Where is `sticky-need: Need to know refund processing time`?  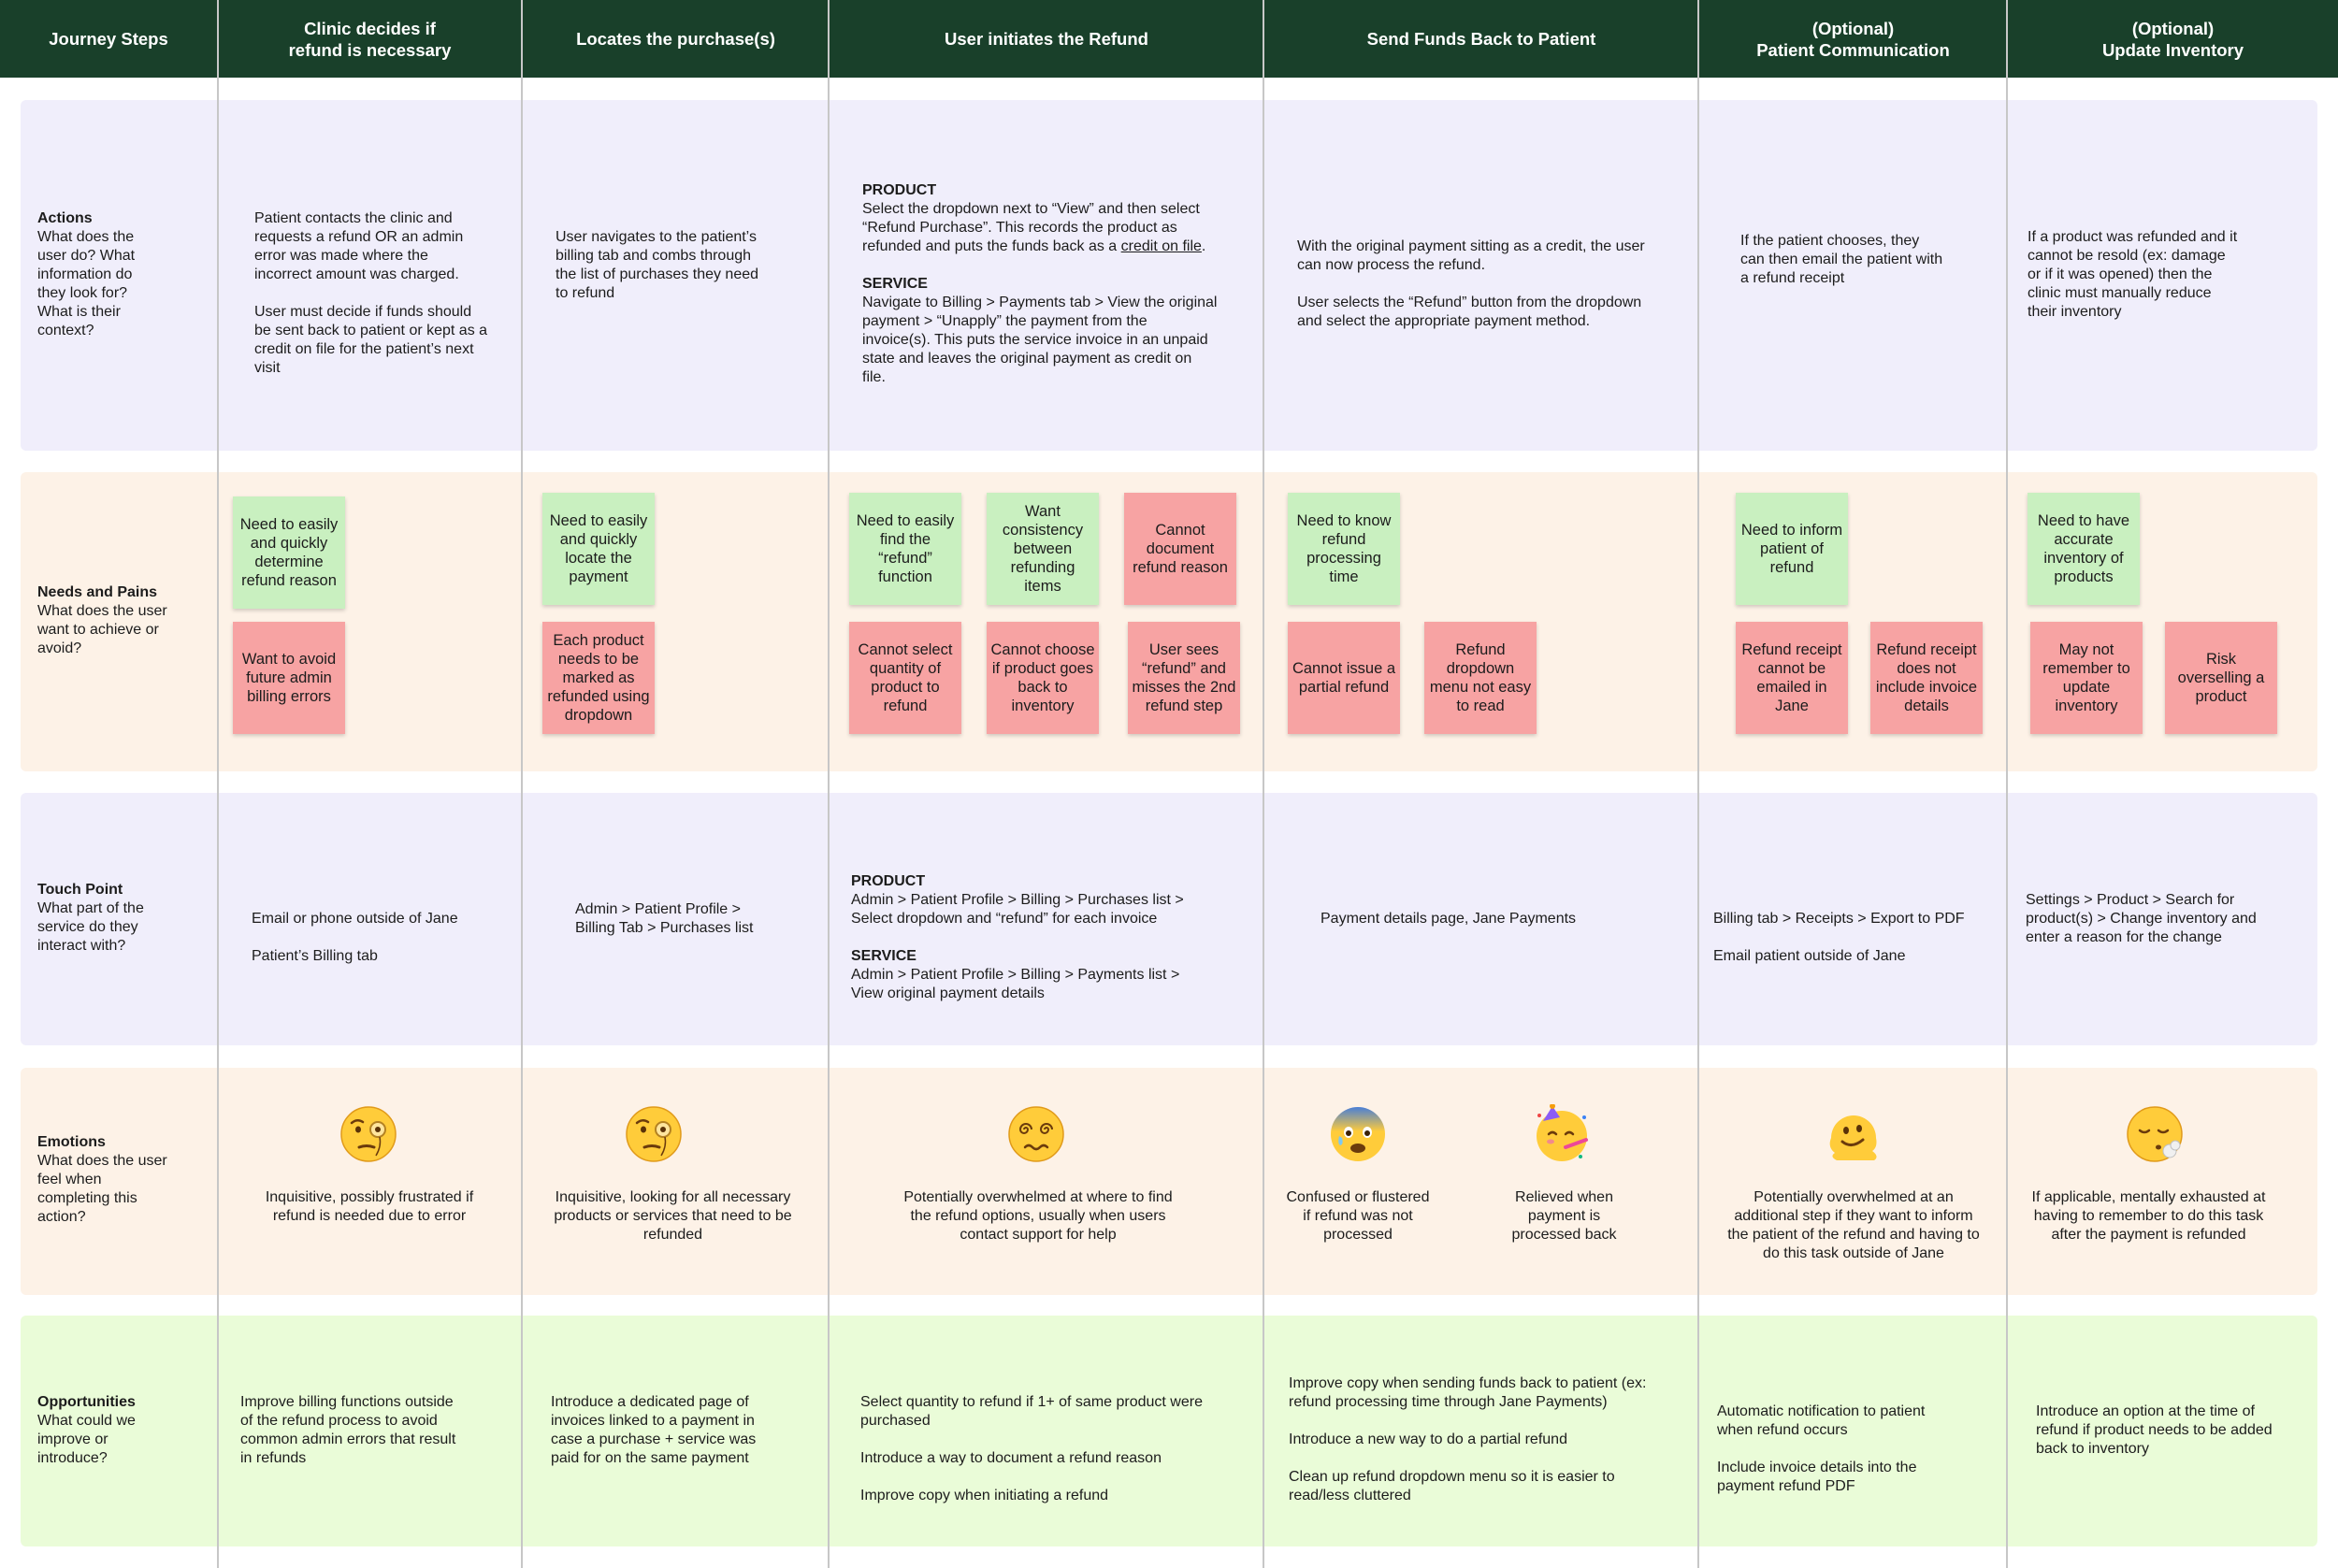 sticky-need: Need to know refund processing time is located at coordinates (1344, 549).